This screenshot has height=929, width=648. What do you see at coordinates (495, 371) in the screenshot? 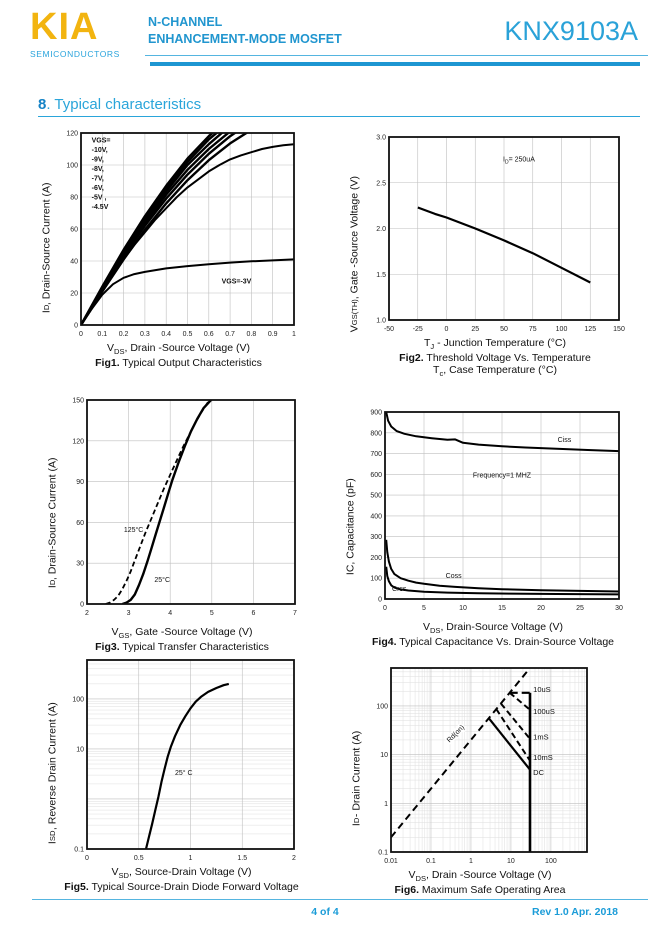
I see `fig2-caption-line2: Tc, Case Temperature (°C)` at bounding box center [495, 371].